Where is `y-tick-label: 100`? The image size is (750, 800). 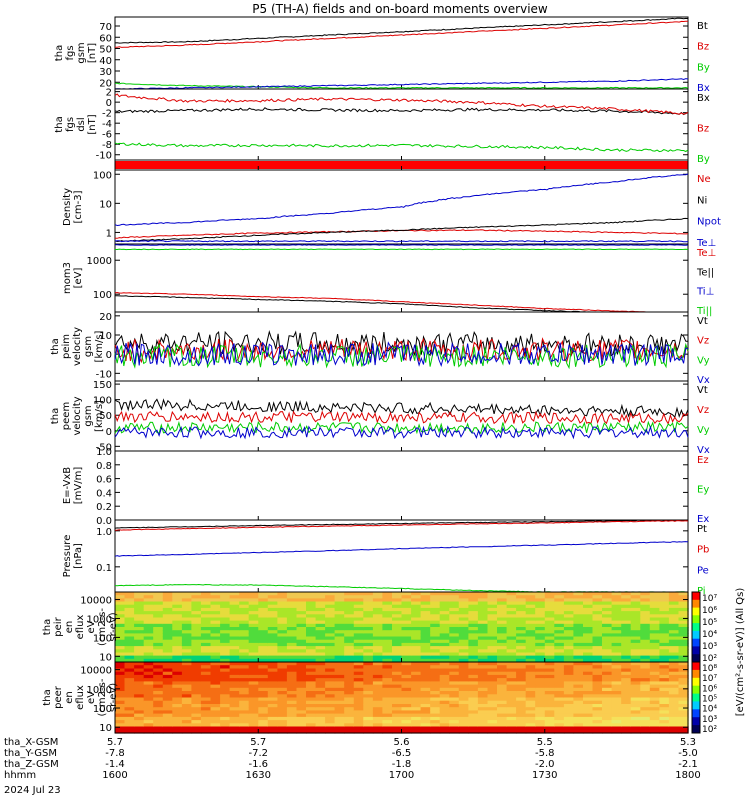 y-tick-label: 100 is located at coordinates (102, 709).